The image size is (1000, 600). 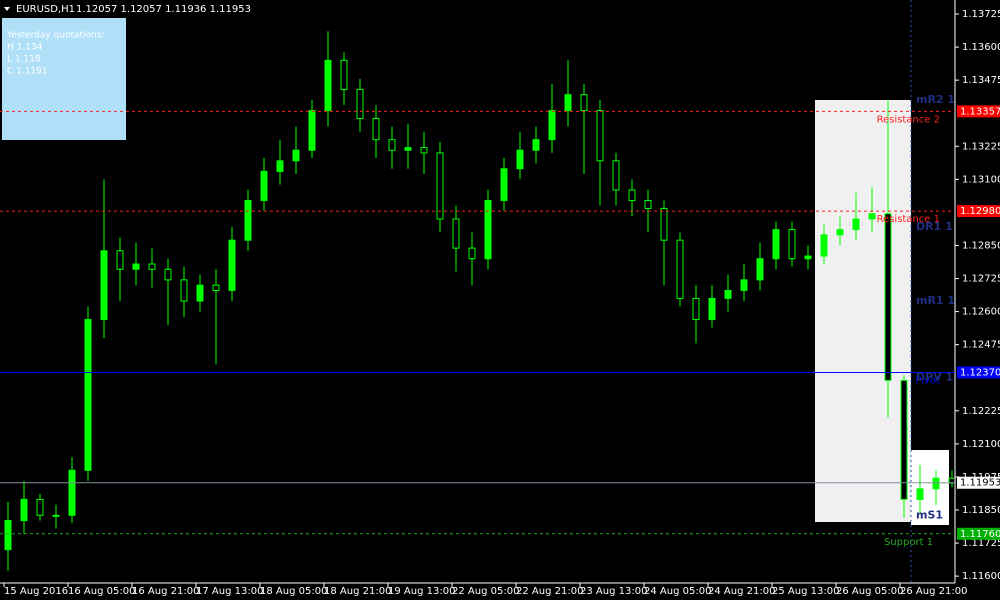 What do you see at coordinates (863, 311) in the screenshot?
I see `session-box` at bounding box center [863, 311].